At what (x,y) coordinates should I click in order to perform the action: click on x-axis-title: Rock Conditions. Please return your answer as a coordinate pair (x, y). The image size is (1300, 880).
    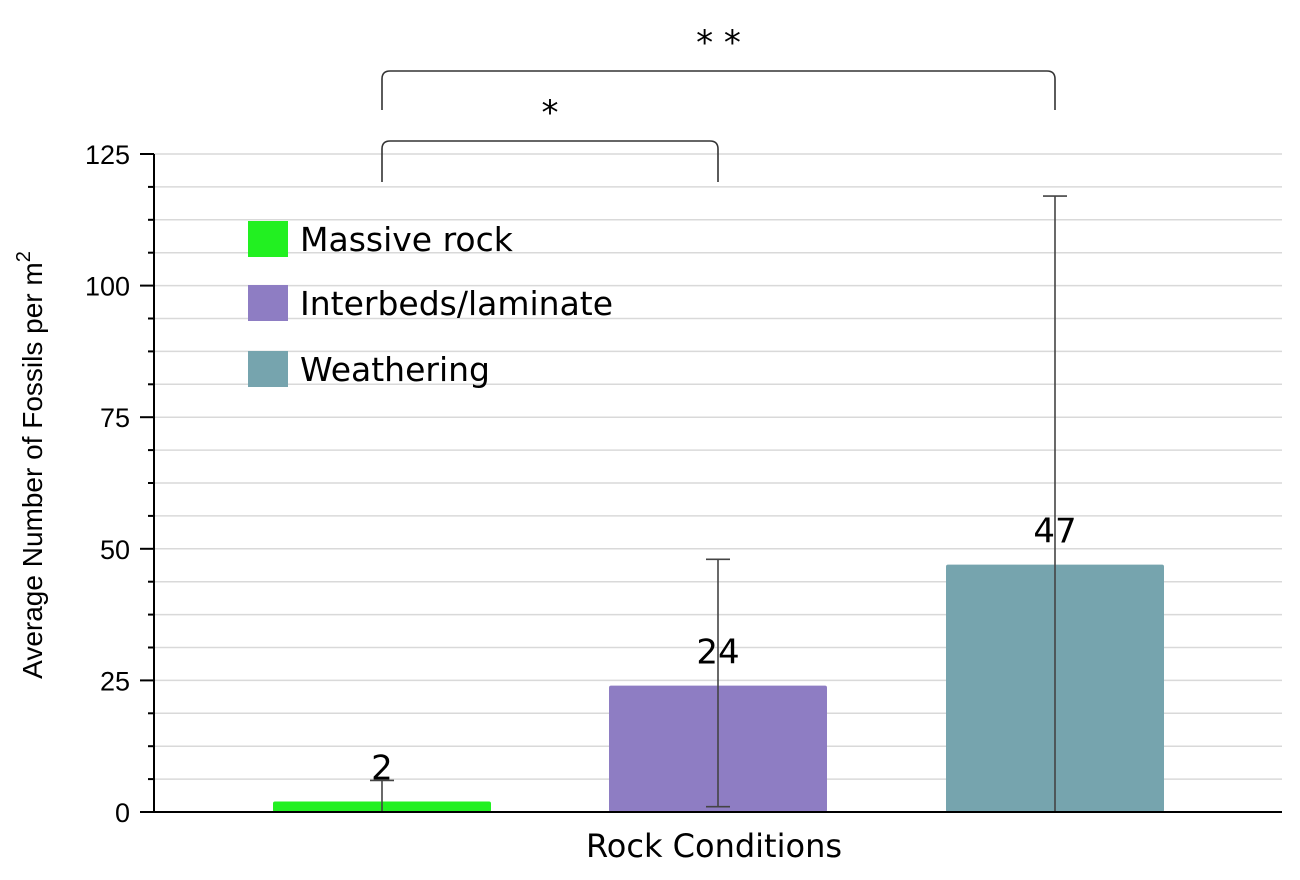
    Looking at the image, I should click on (714, 846).